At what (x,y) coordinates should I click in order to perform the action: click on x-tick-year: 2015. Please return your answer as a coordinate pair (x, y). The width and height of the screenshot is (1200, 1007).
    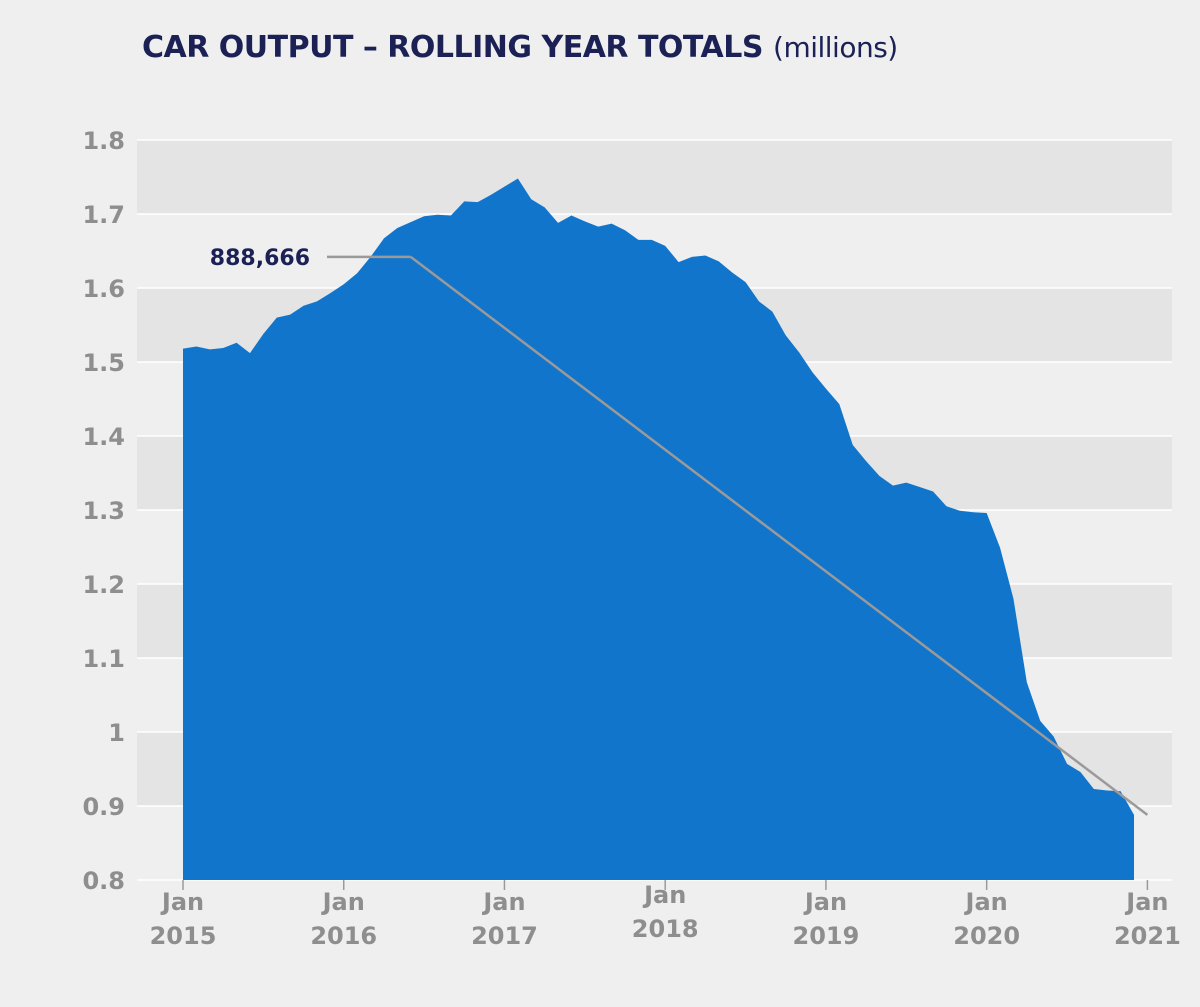
    Looking at the image, I should click on (183, 936).